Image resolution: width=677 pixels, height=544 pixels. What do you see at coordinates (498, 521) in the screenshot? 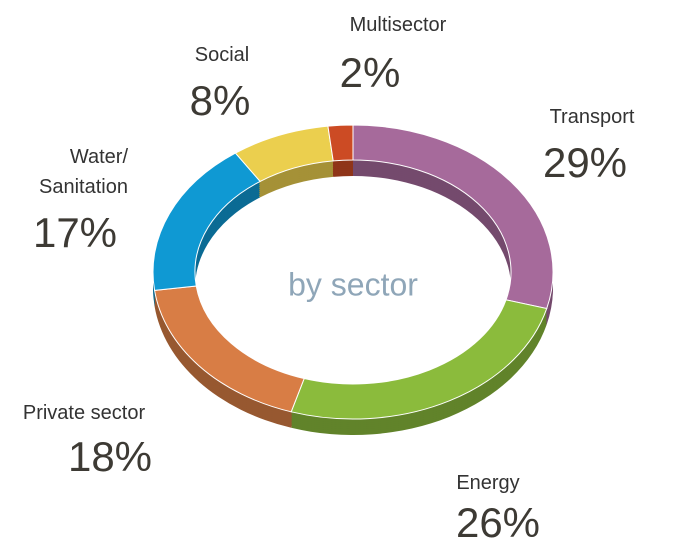
I see `value-label: 26%` at bounding box center [498, 521].